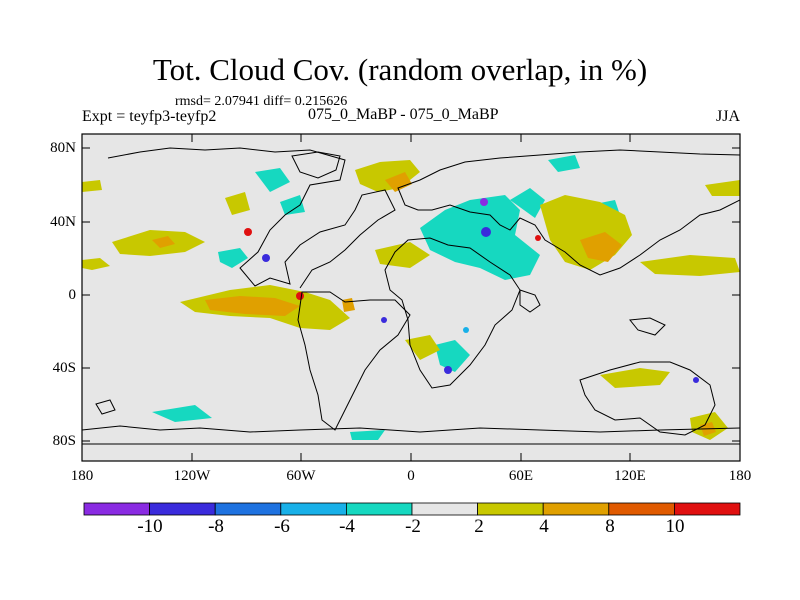 This screenshot has width=800, height=600. Describe the element at coordinates (64, 368) in the screenshot. I see `lat-label-40s: 40S` at that location.